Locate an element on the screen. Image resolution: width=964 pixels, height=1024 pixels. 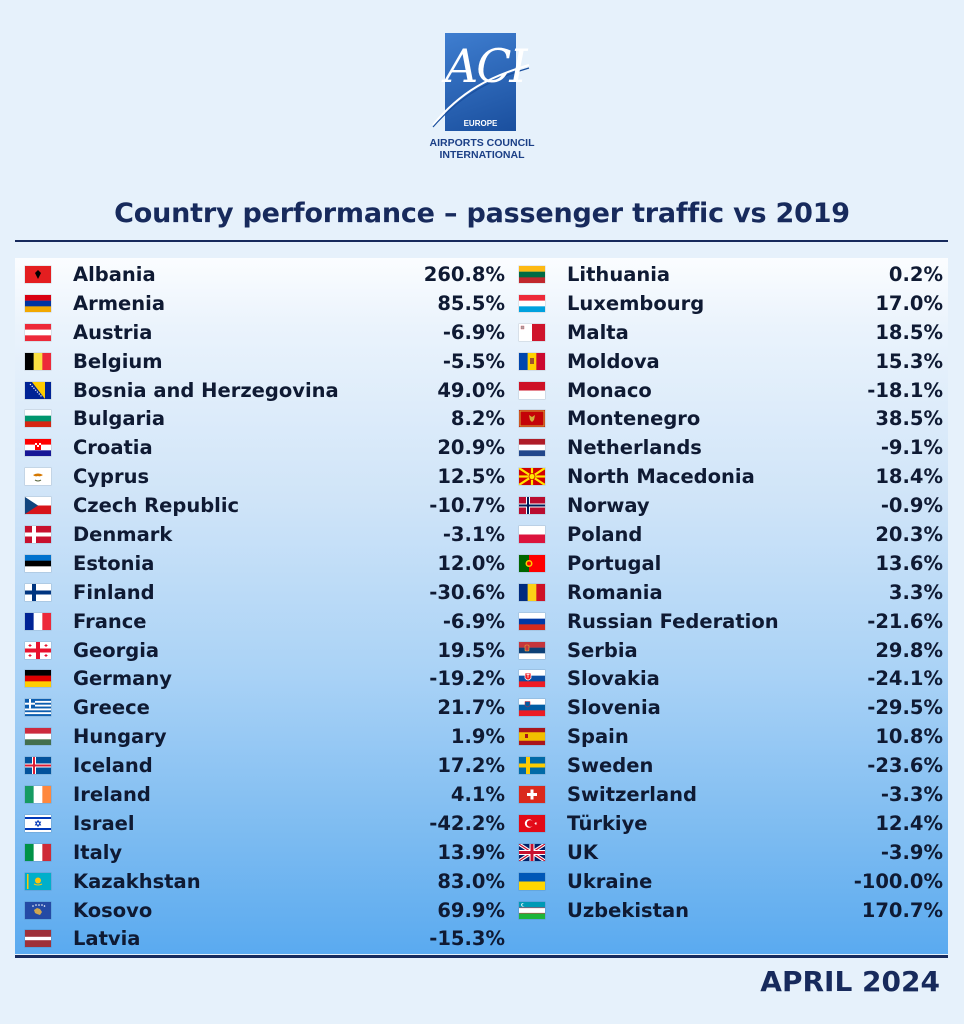
logo-box is located at coordinates (480, 82).